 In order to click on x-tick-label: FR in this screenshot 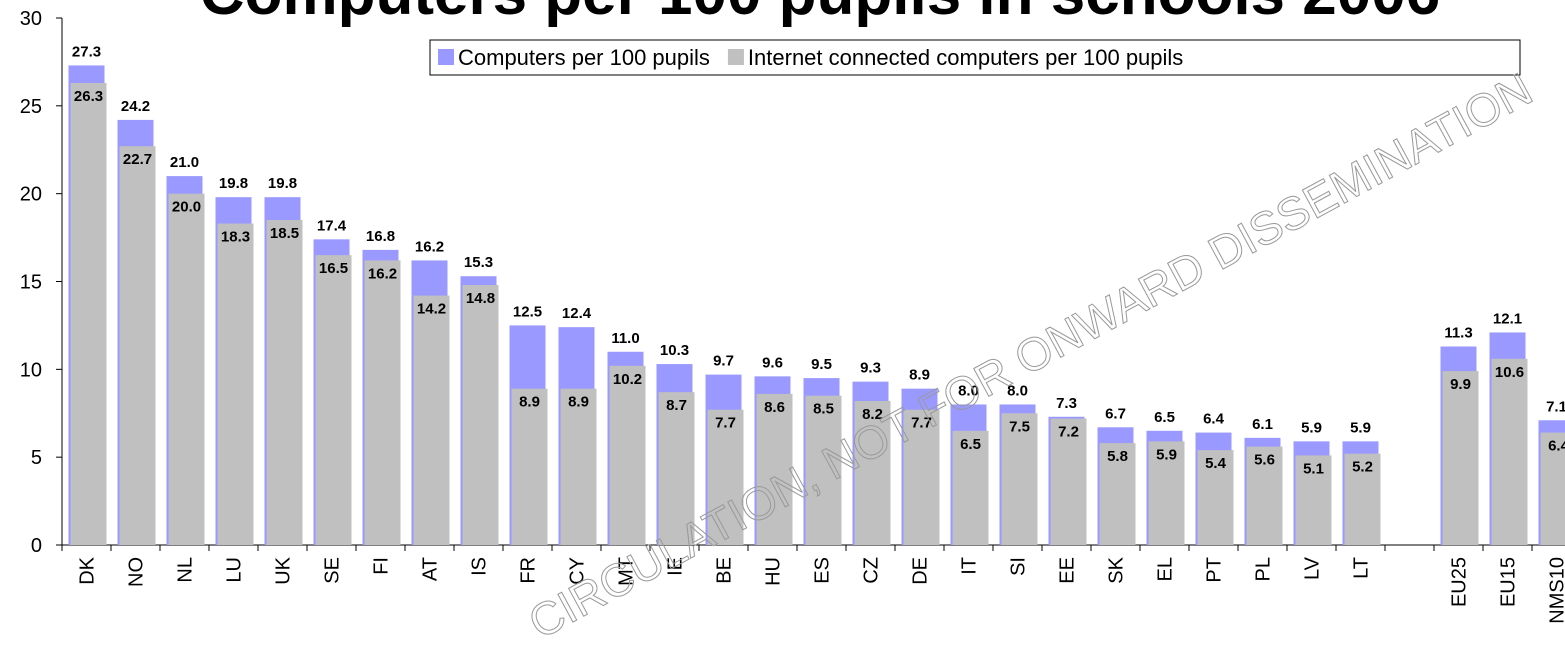, I will do `click(529, 570)`.